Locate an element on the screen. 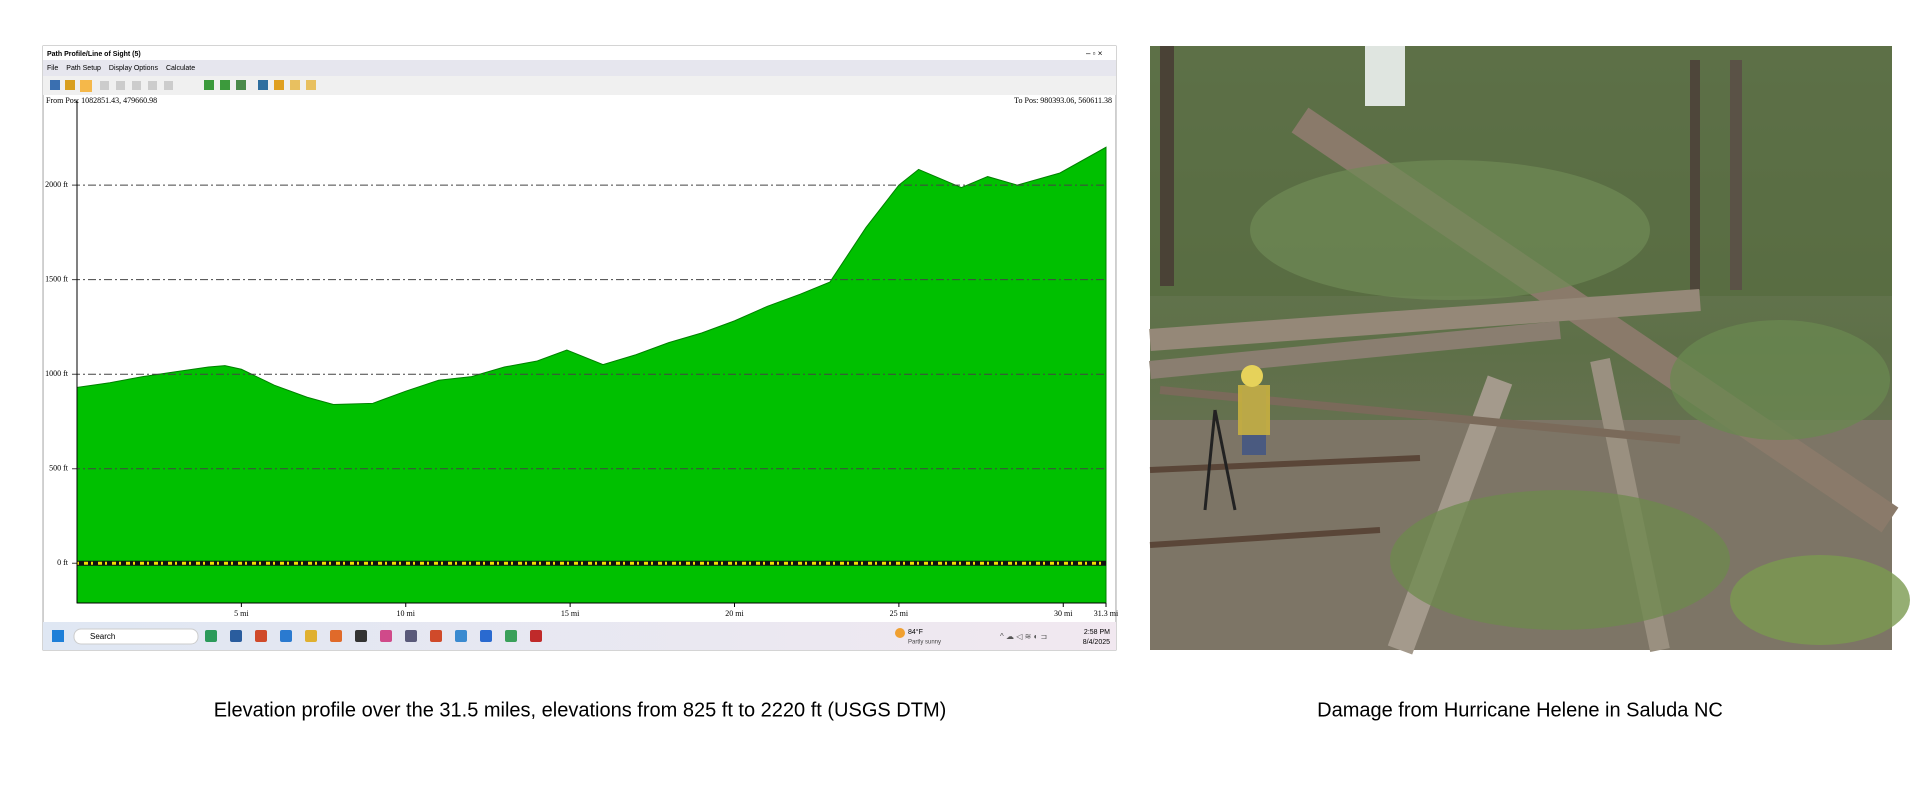 Image resolution: width=1910 pixels, height=805 pixels. y-tick-label: 2000 ft is located at coordinates (57, 184).